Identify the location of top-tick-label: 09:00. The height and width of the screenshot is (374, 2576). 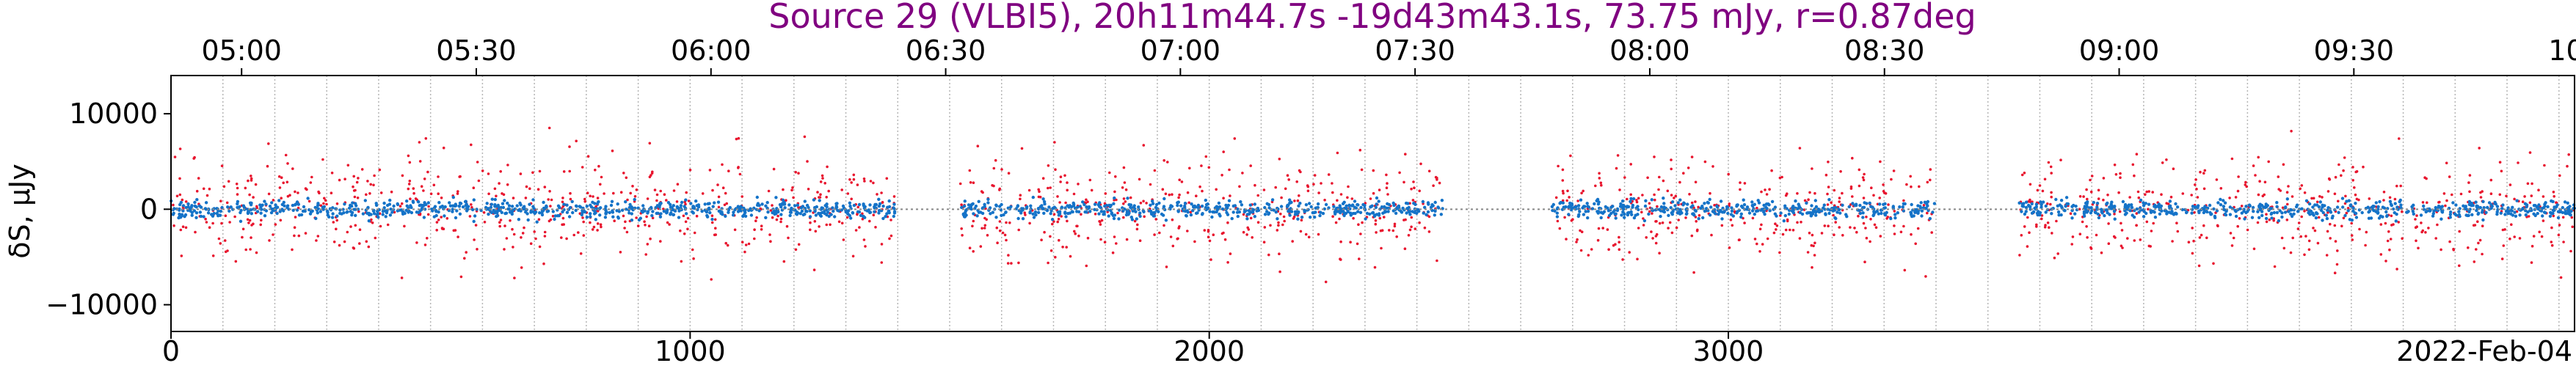
(2119, 50).